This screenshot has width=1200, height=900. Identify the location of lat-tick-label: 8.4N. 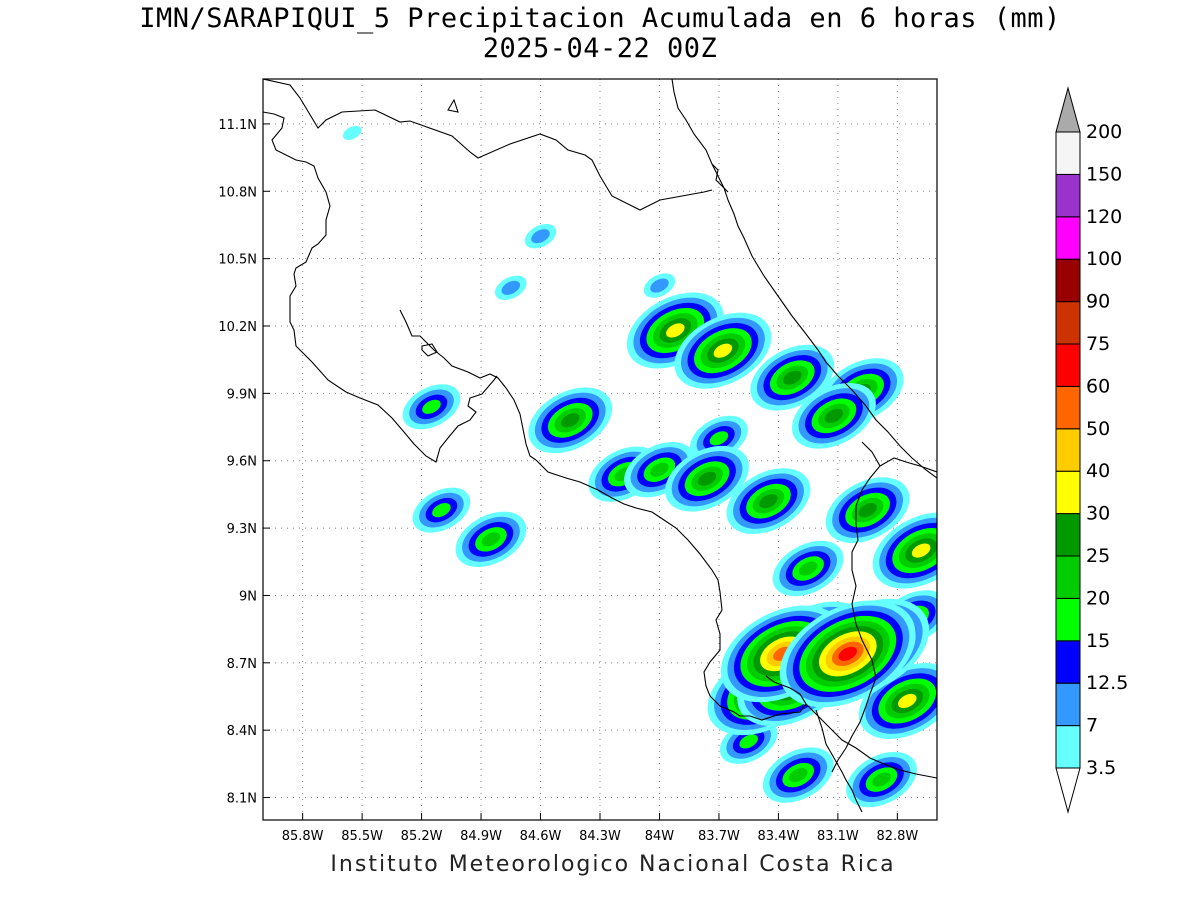
(242, 731).